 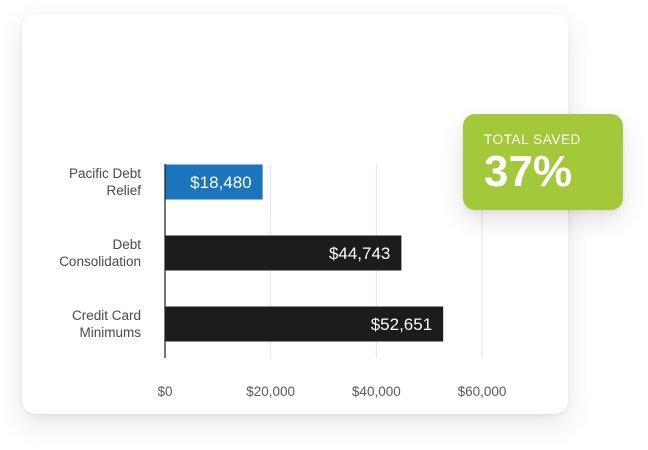 What do you see at coordinates (220, 182) in the screenshot?
I see `bar-value-label: $18,480` at bounding box center [220, 182].